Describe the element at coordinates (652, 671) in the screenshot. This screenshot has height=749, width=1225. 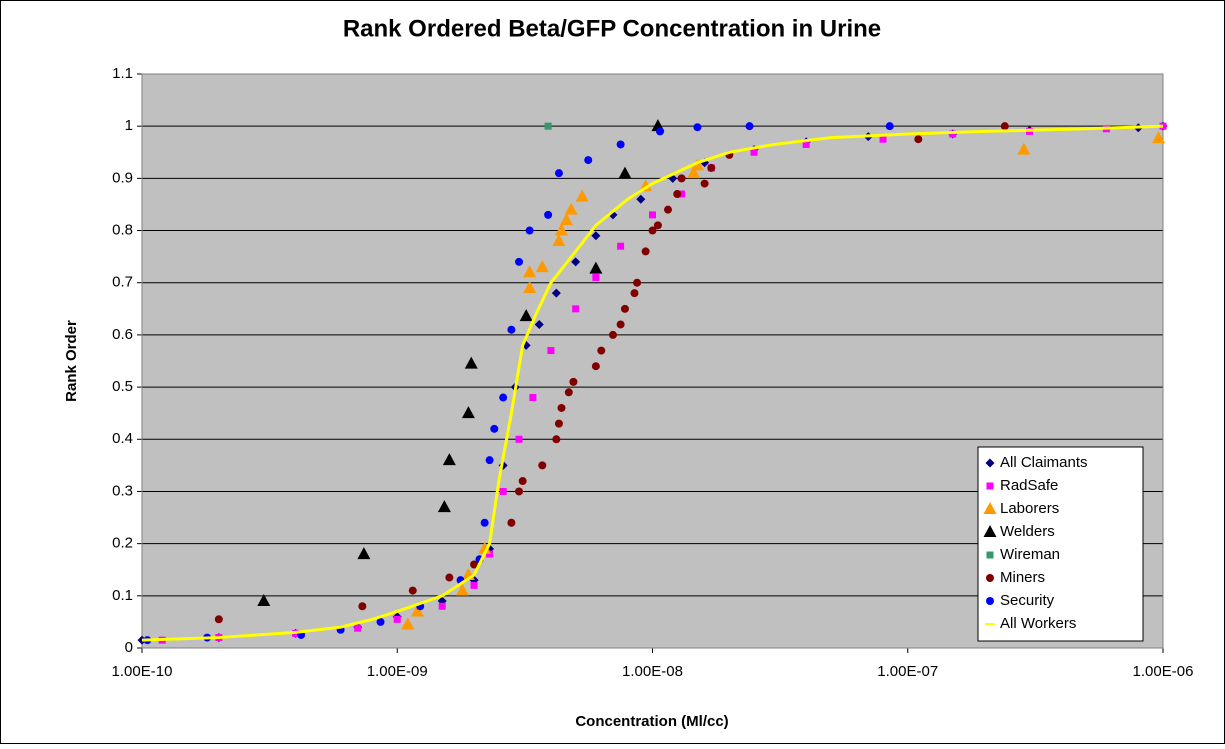
I see `x-tick-label: 1.00E-08` at that location.